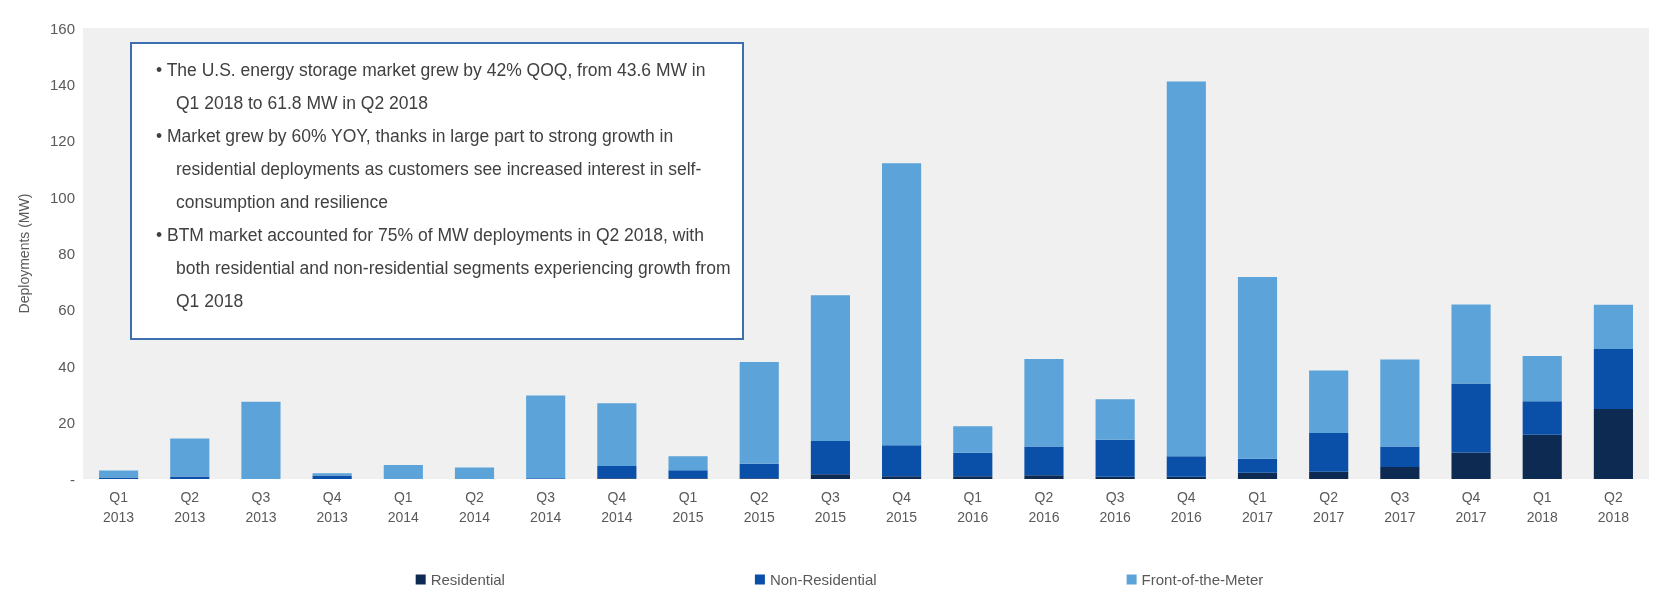 The height and width of the screenshot is (604, 1679). Describe the element at coordinates (72, 479) in the screenshot. I see `y-tick-label: -` at that location.